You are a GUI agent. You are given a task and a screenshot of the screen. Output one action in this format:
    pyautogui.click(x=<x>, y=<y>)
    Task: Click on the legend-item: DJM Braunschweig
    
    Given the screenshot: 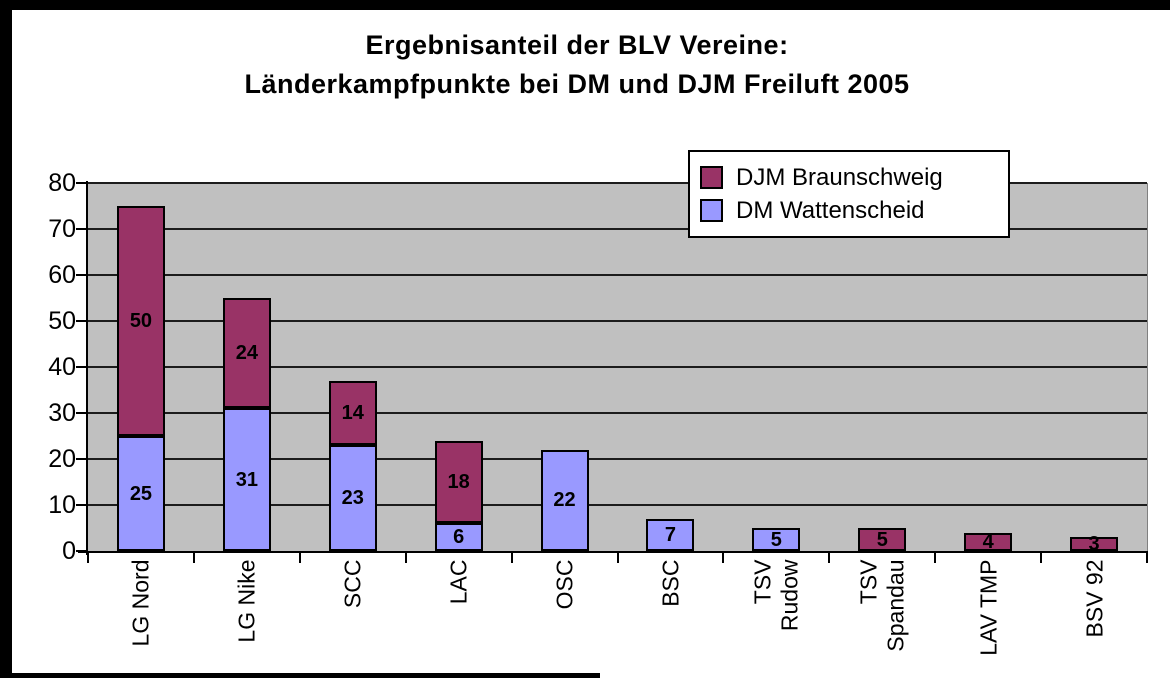 What is the action you would take?
    pyautogui.click(x=849, y=178)
    